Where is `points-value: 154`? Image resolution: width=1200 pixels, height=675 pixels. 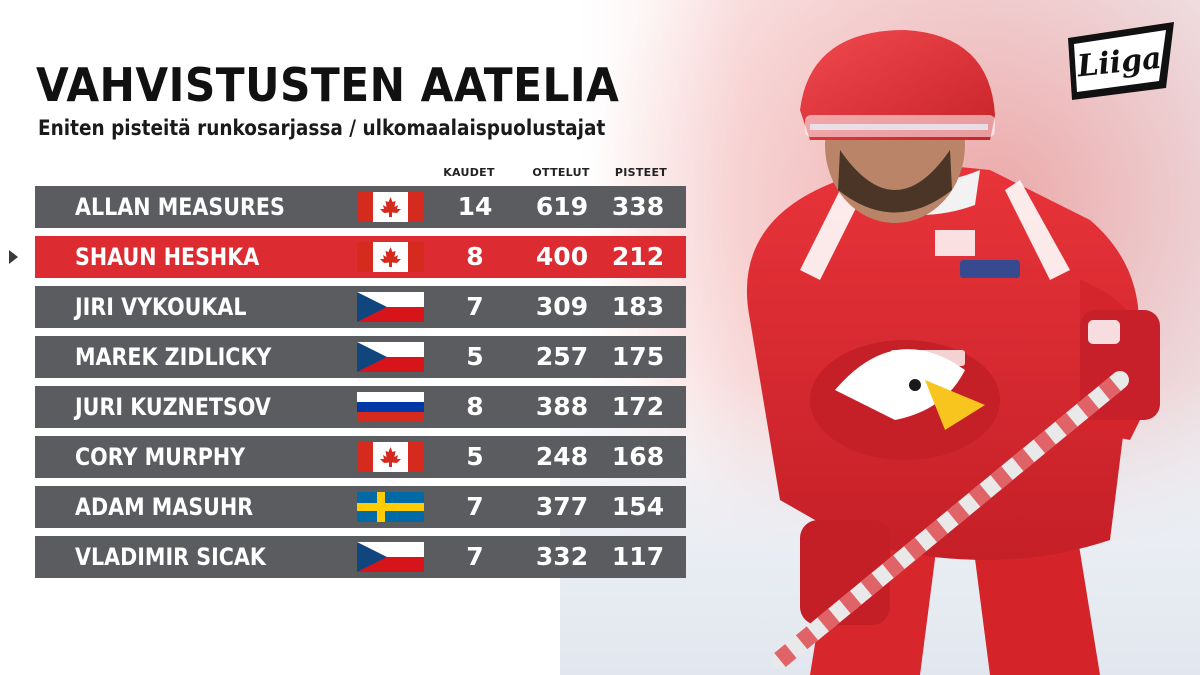 points-value: 154 is located at coordinates (638, 506).